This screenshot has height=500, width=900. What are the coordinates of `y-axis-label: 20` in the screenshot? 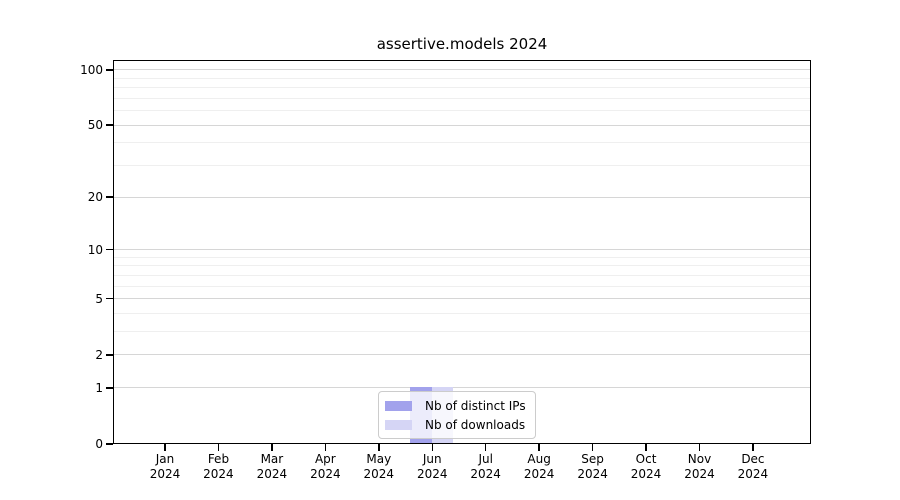 It's located at (95, 197).